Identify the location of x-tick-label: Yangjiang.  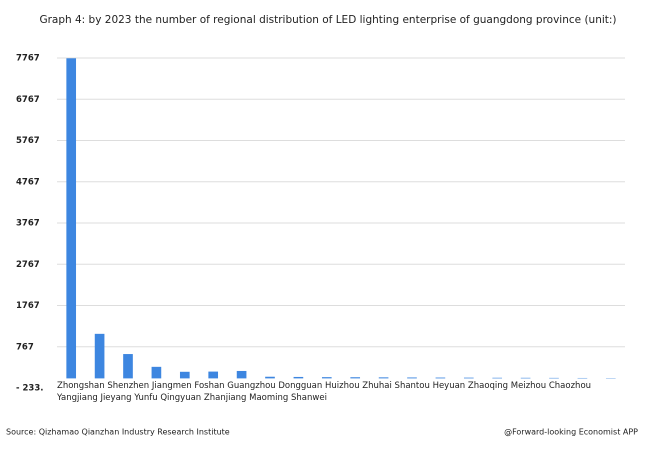
(77, 398).